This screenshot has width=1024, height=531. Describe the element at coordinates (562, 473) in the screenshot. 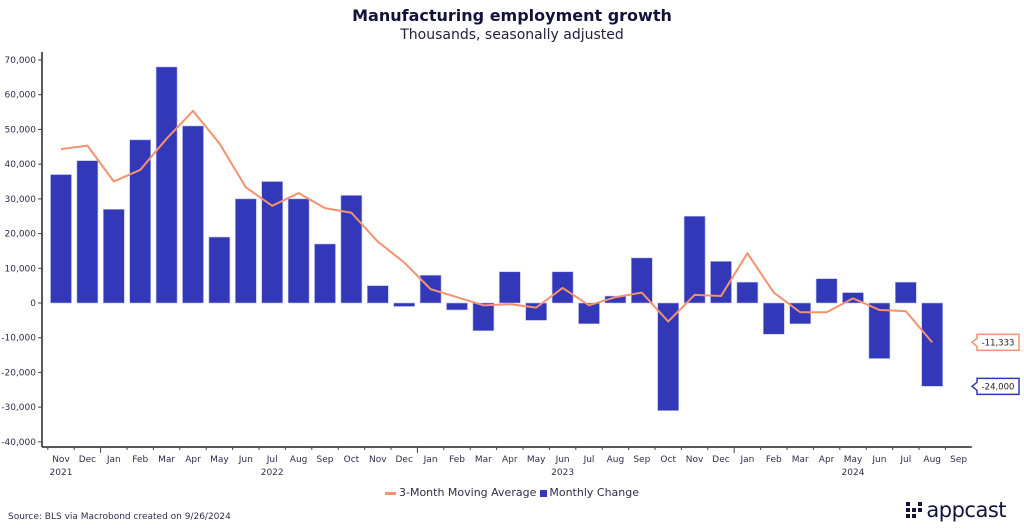

I see `x-year-label: 2023` at that location.